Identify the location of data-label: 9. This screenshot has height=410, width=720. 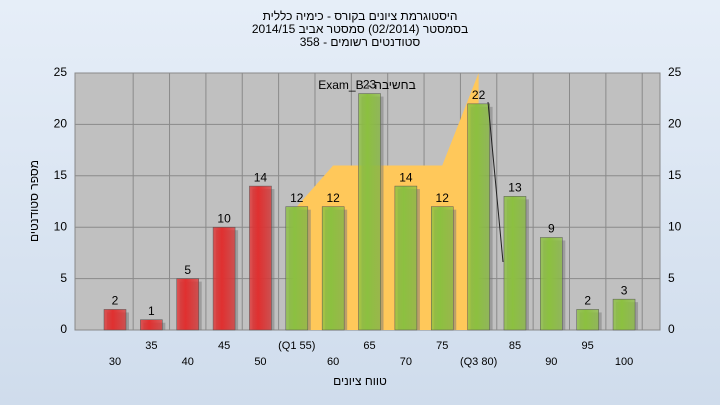
(551, 229).